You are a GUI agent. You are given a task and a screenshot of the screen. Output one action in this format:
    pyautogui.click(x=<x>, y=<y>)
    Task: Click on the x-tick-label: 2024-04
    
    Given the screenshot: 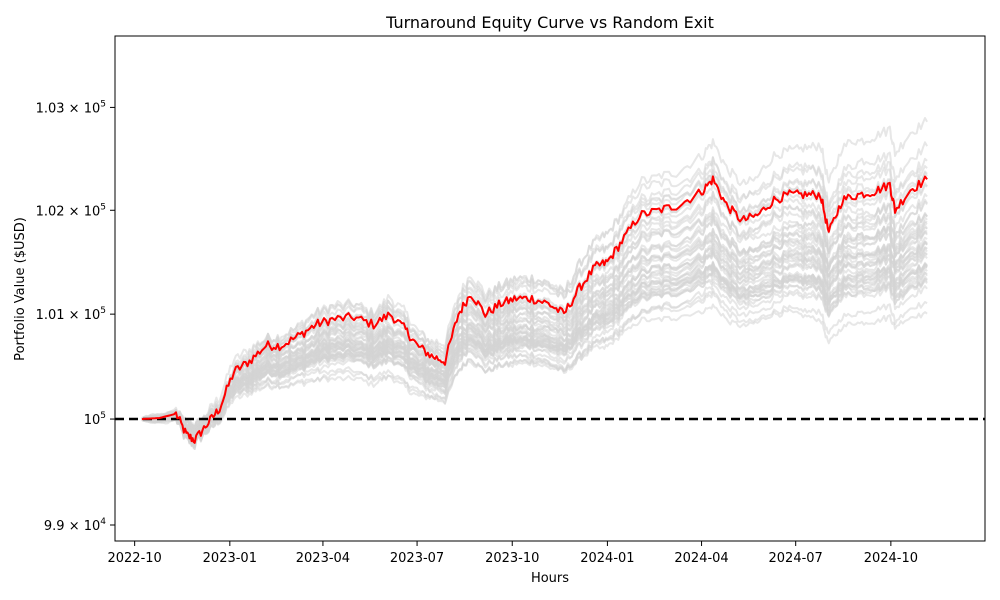 What is the action you would take?
    pyautogui.click(x=701, y=558)
    